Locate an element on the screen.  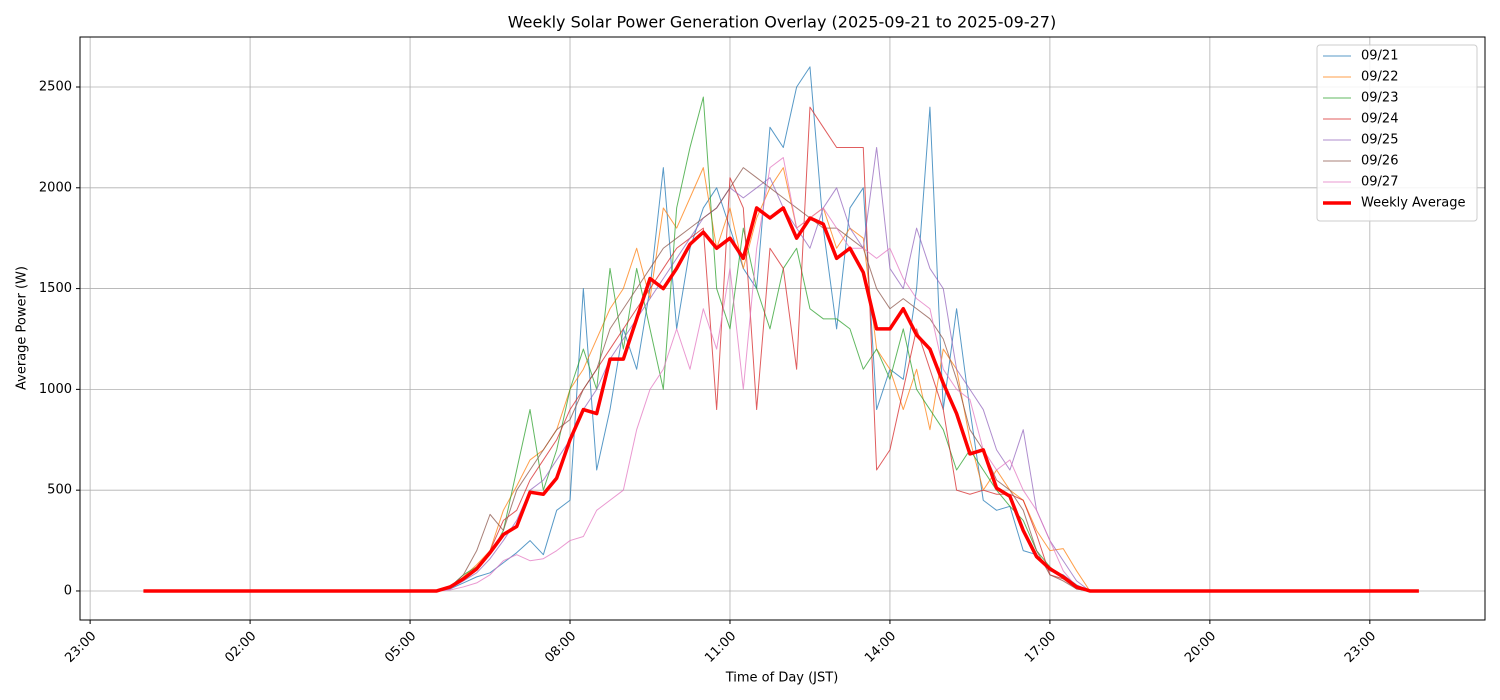
legend-label: 09/27 is located at coordinates (1379, 182).